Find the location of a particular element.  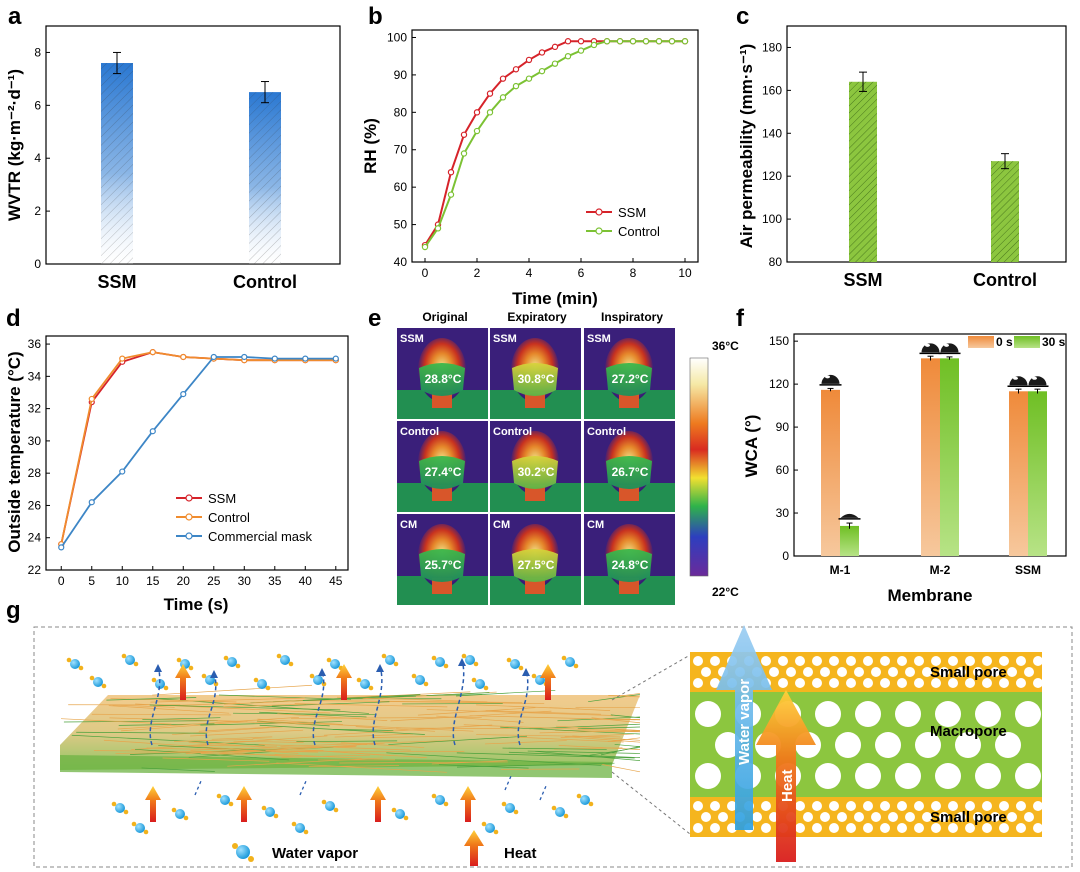

x-tick-label: 25 is located at coordinates (214, 581).